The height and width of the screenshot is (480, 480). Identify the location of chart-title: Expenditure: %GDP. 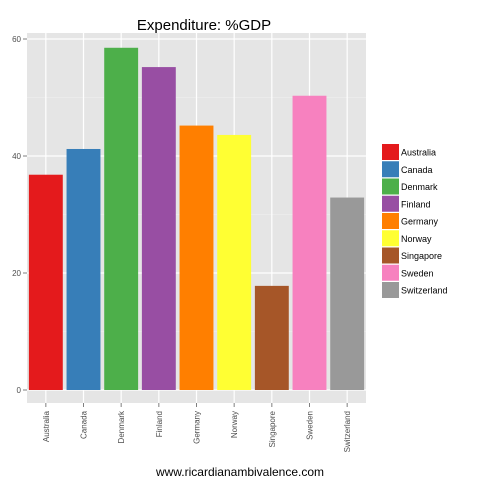
(204, 25).